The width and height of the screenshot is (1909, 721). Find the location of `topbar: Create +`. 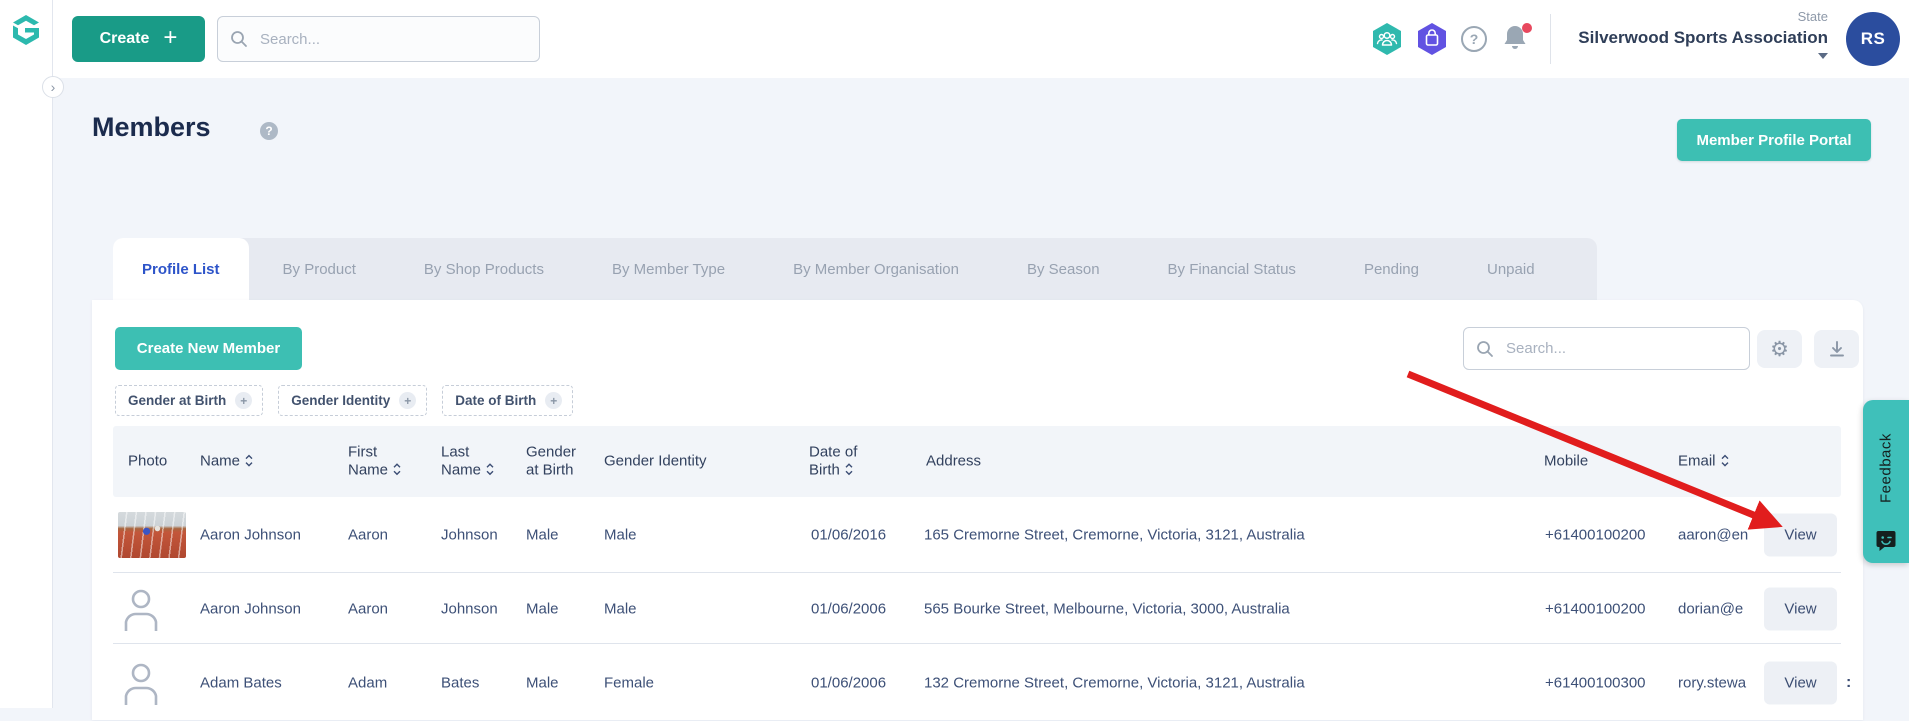

topbar: Create + is located at coordinates (954, 39).